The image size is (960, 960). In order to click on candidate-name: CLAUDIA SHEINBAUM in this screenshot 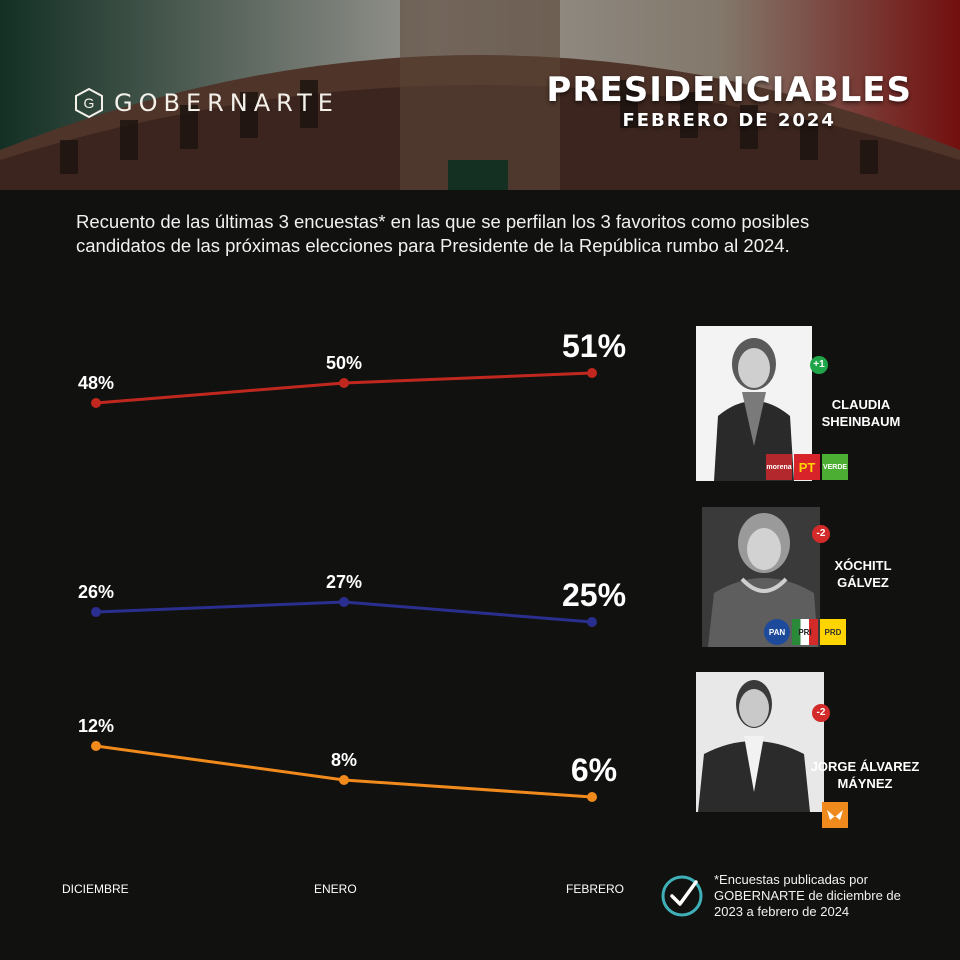, I will do `click(861, 413)`.